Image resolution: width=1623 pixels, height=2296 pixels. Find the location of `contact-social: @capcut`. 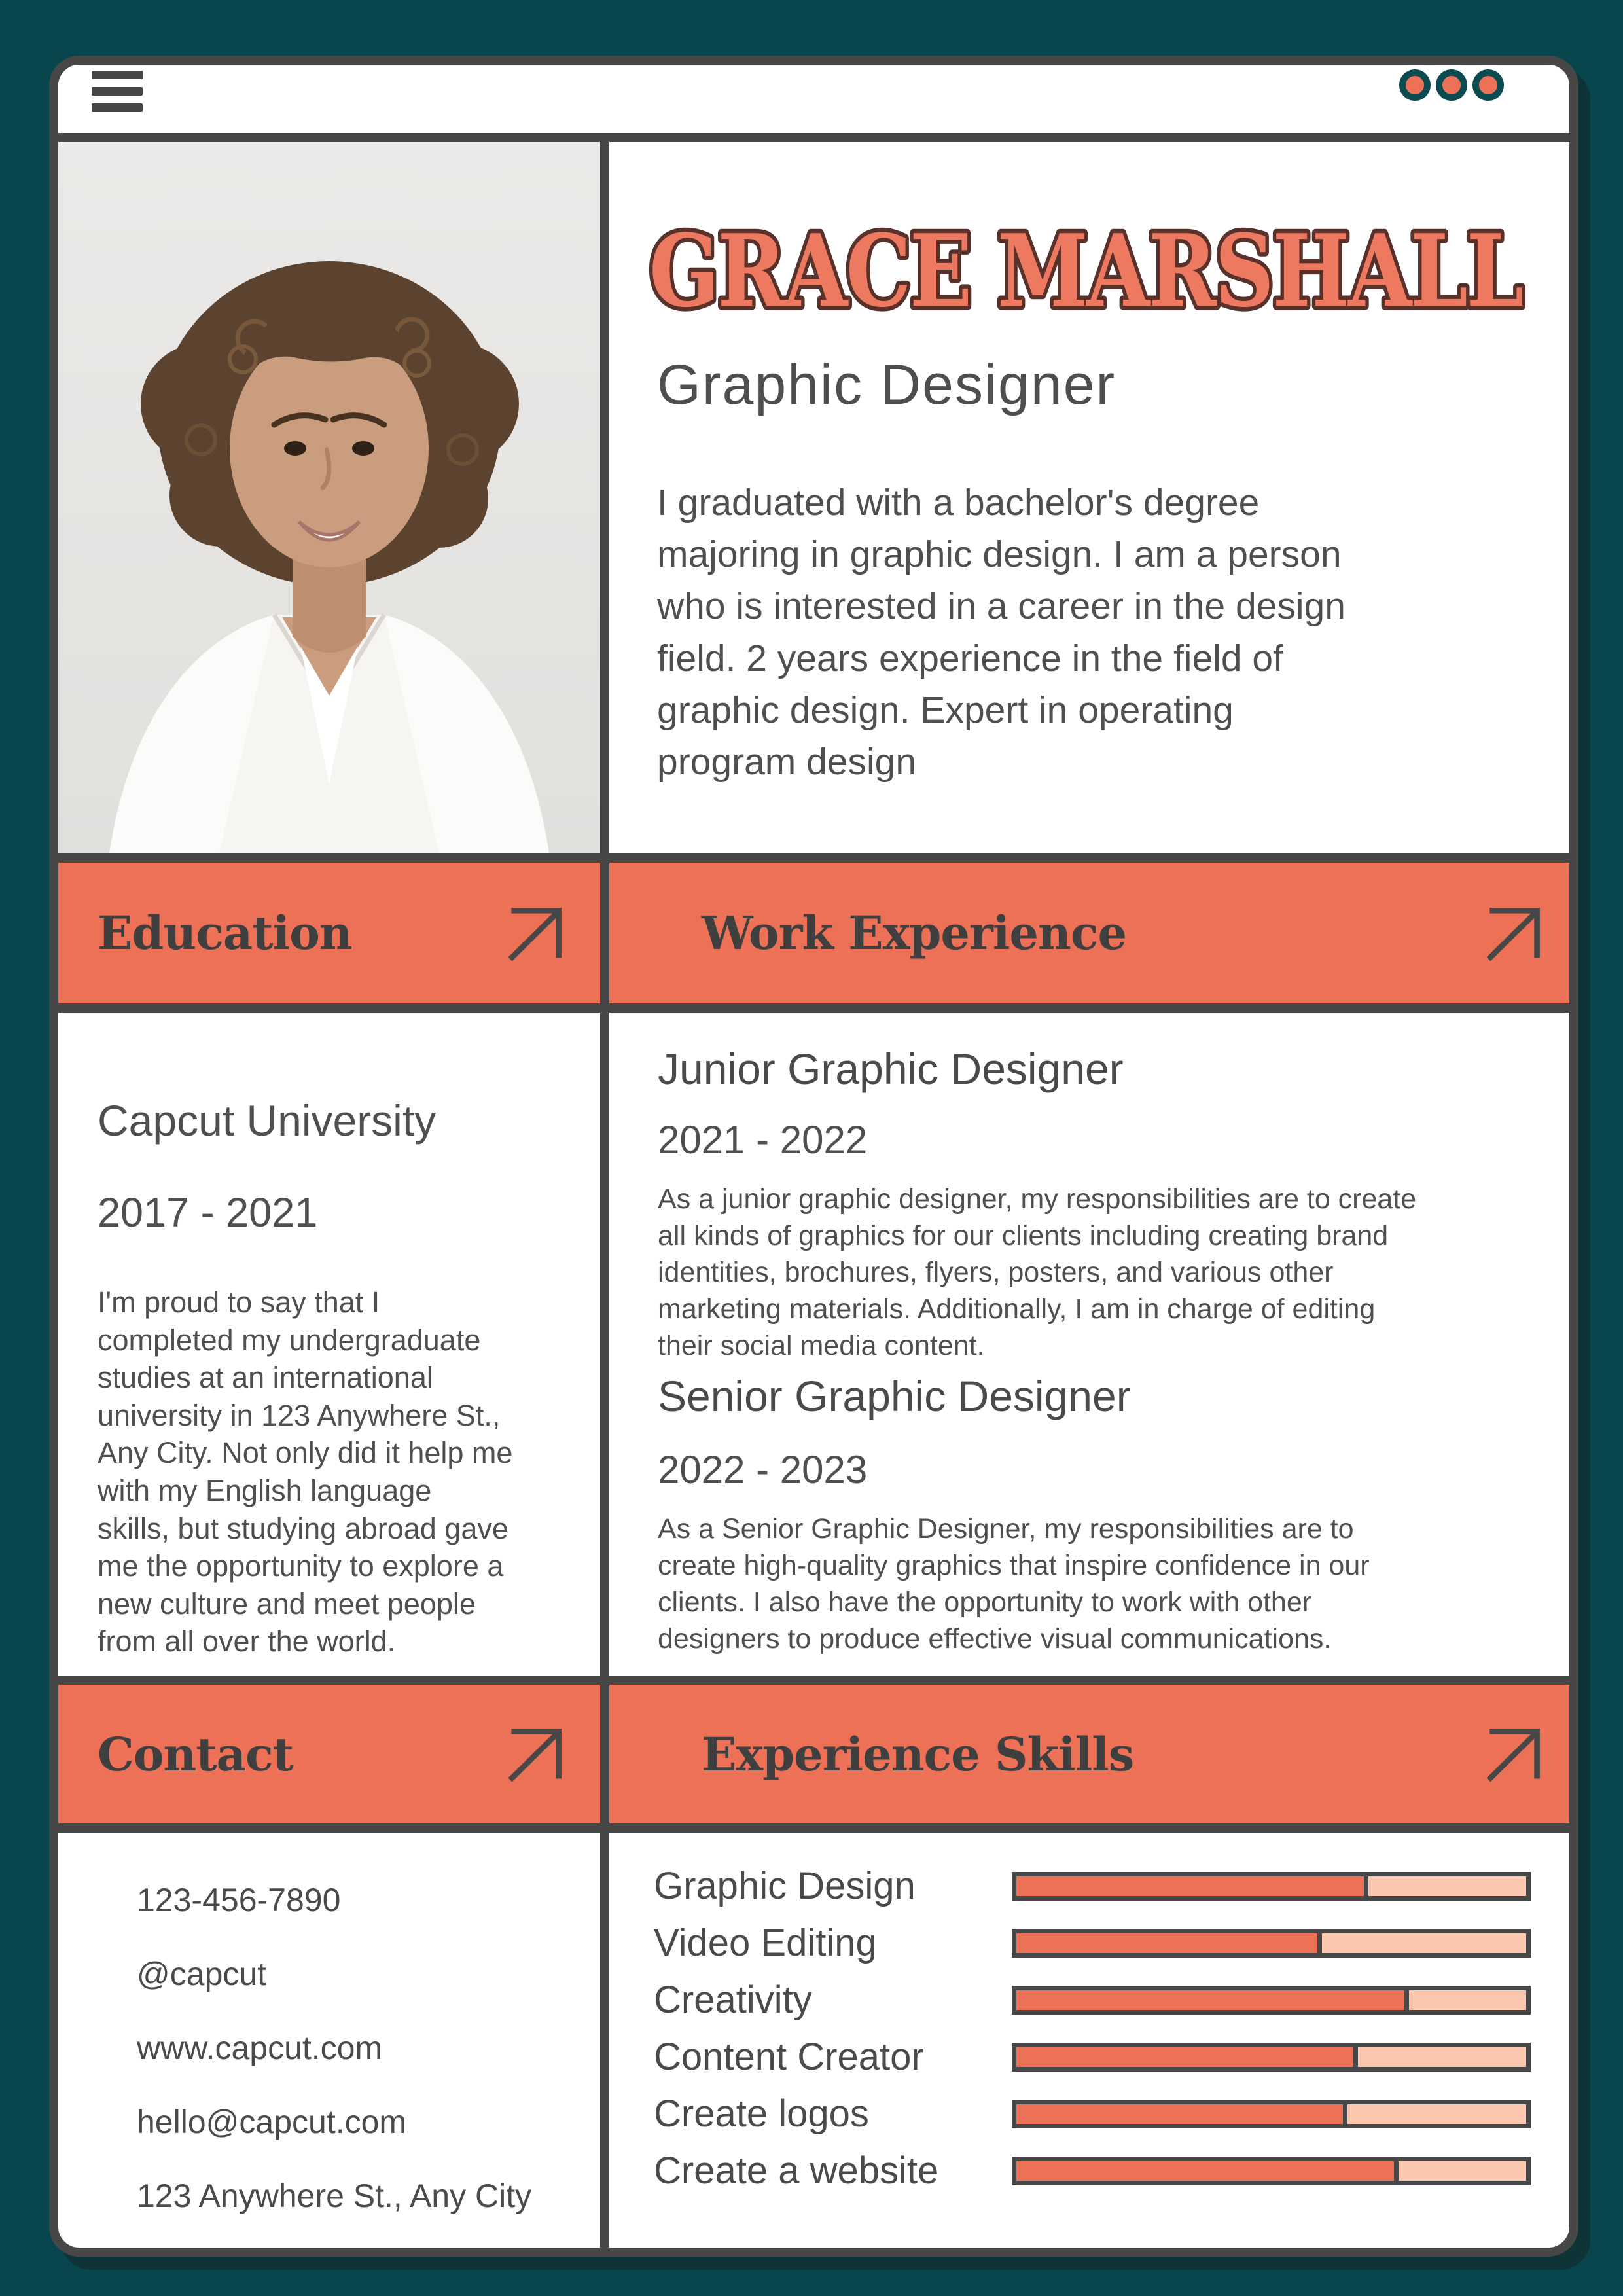

contact-social: @capcut is located at coordinates (202, 1974).